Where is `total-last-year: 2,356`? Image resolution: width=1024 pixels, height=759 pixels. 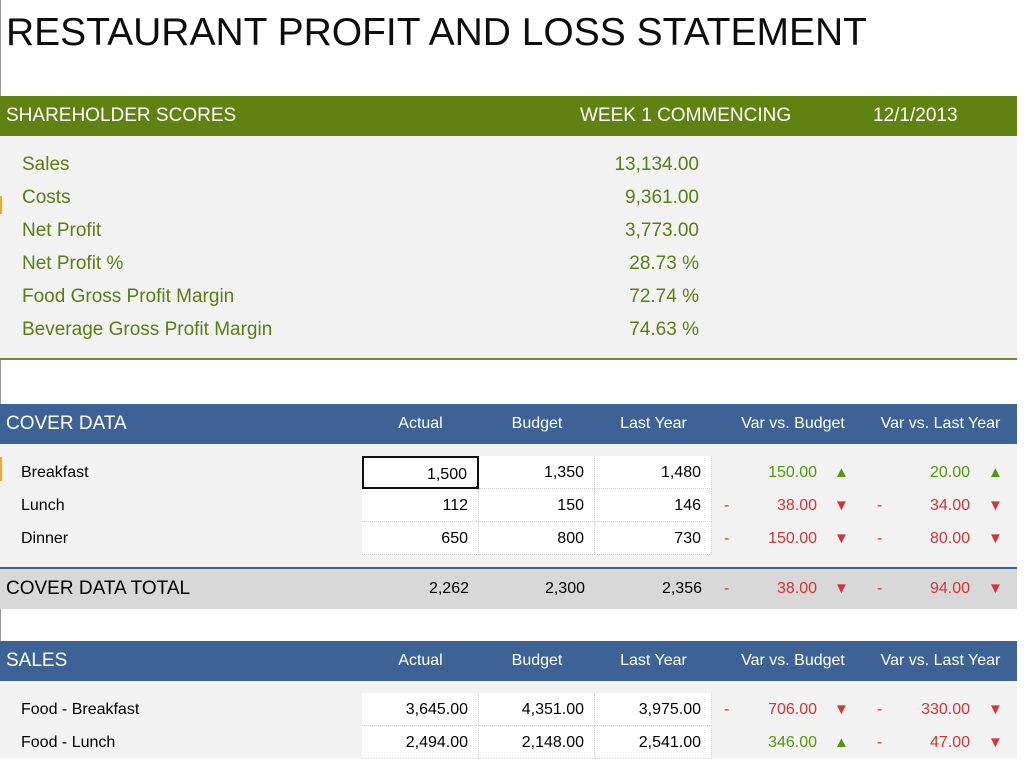 total-last-year: 2,356 is located at coordinates (681, 588).